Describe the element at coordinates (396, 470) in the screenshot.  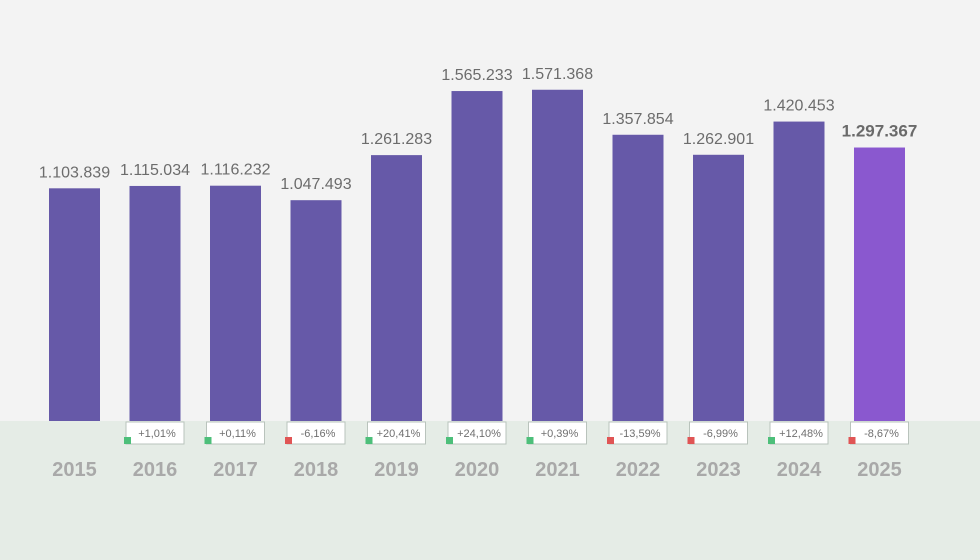
I see `x-tick-label: 2019` at that location.